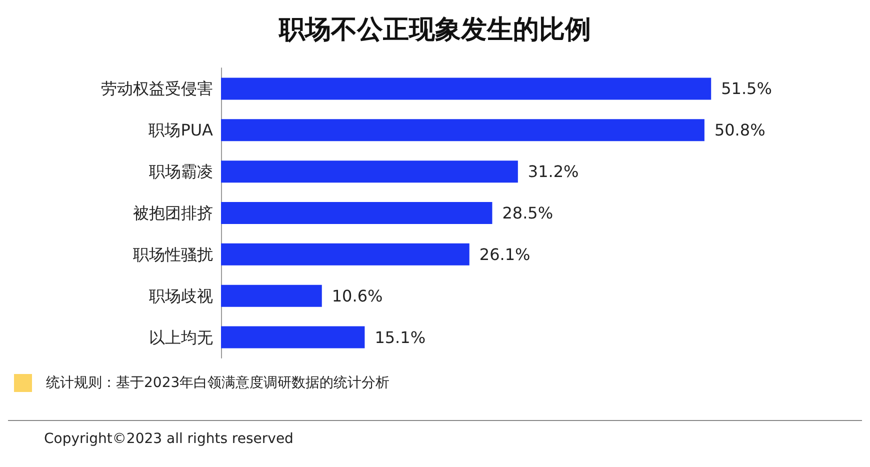 Image resolution: width=870 pixels, height=467 pixels. I want to click on data-label: 10.6%, so click(357, 296).